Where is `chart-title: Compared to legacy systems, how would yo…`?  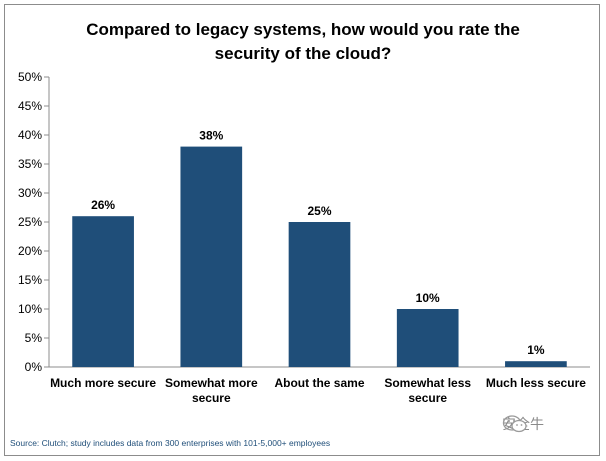 chart-title: Compared to legacy systems, how would yo… is located at coordinates (303, 41).